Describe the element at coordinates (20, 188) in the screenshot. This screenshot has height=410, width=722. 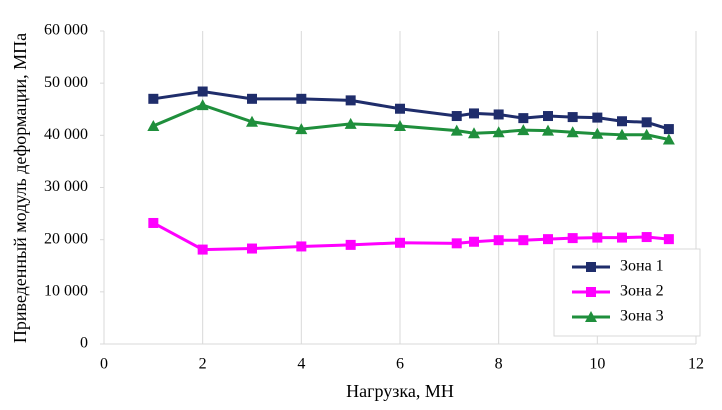
I see `y-axis-label: Приведенный модуль деформации, МПа` at that location.